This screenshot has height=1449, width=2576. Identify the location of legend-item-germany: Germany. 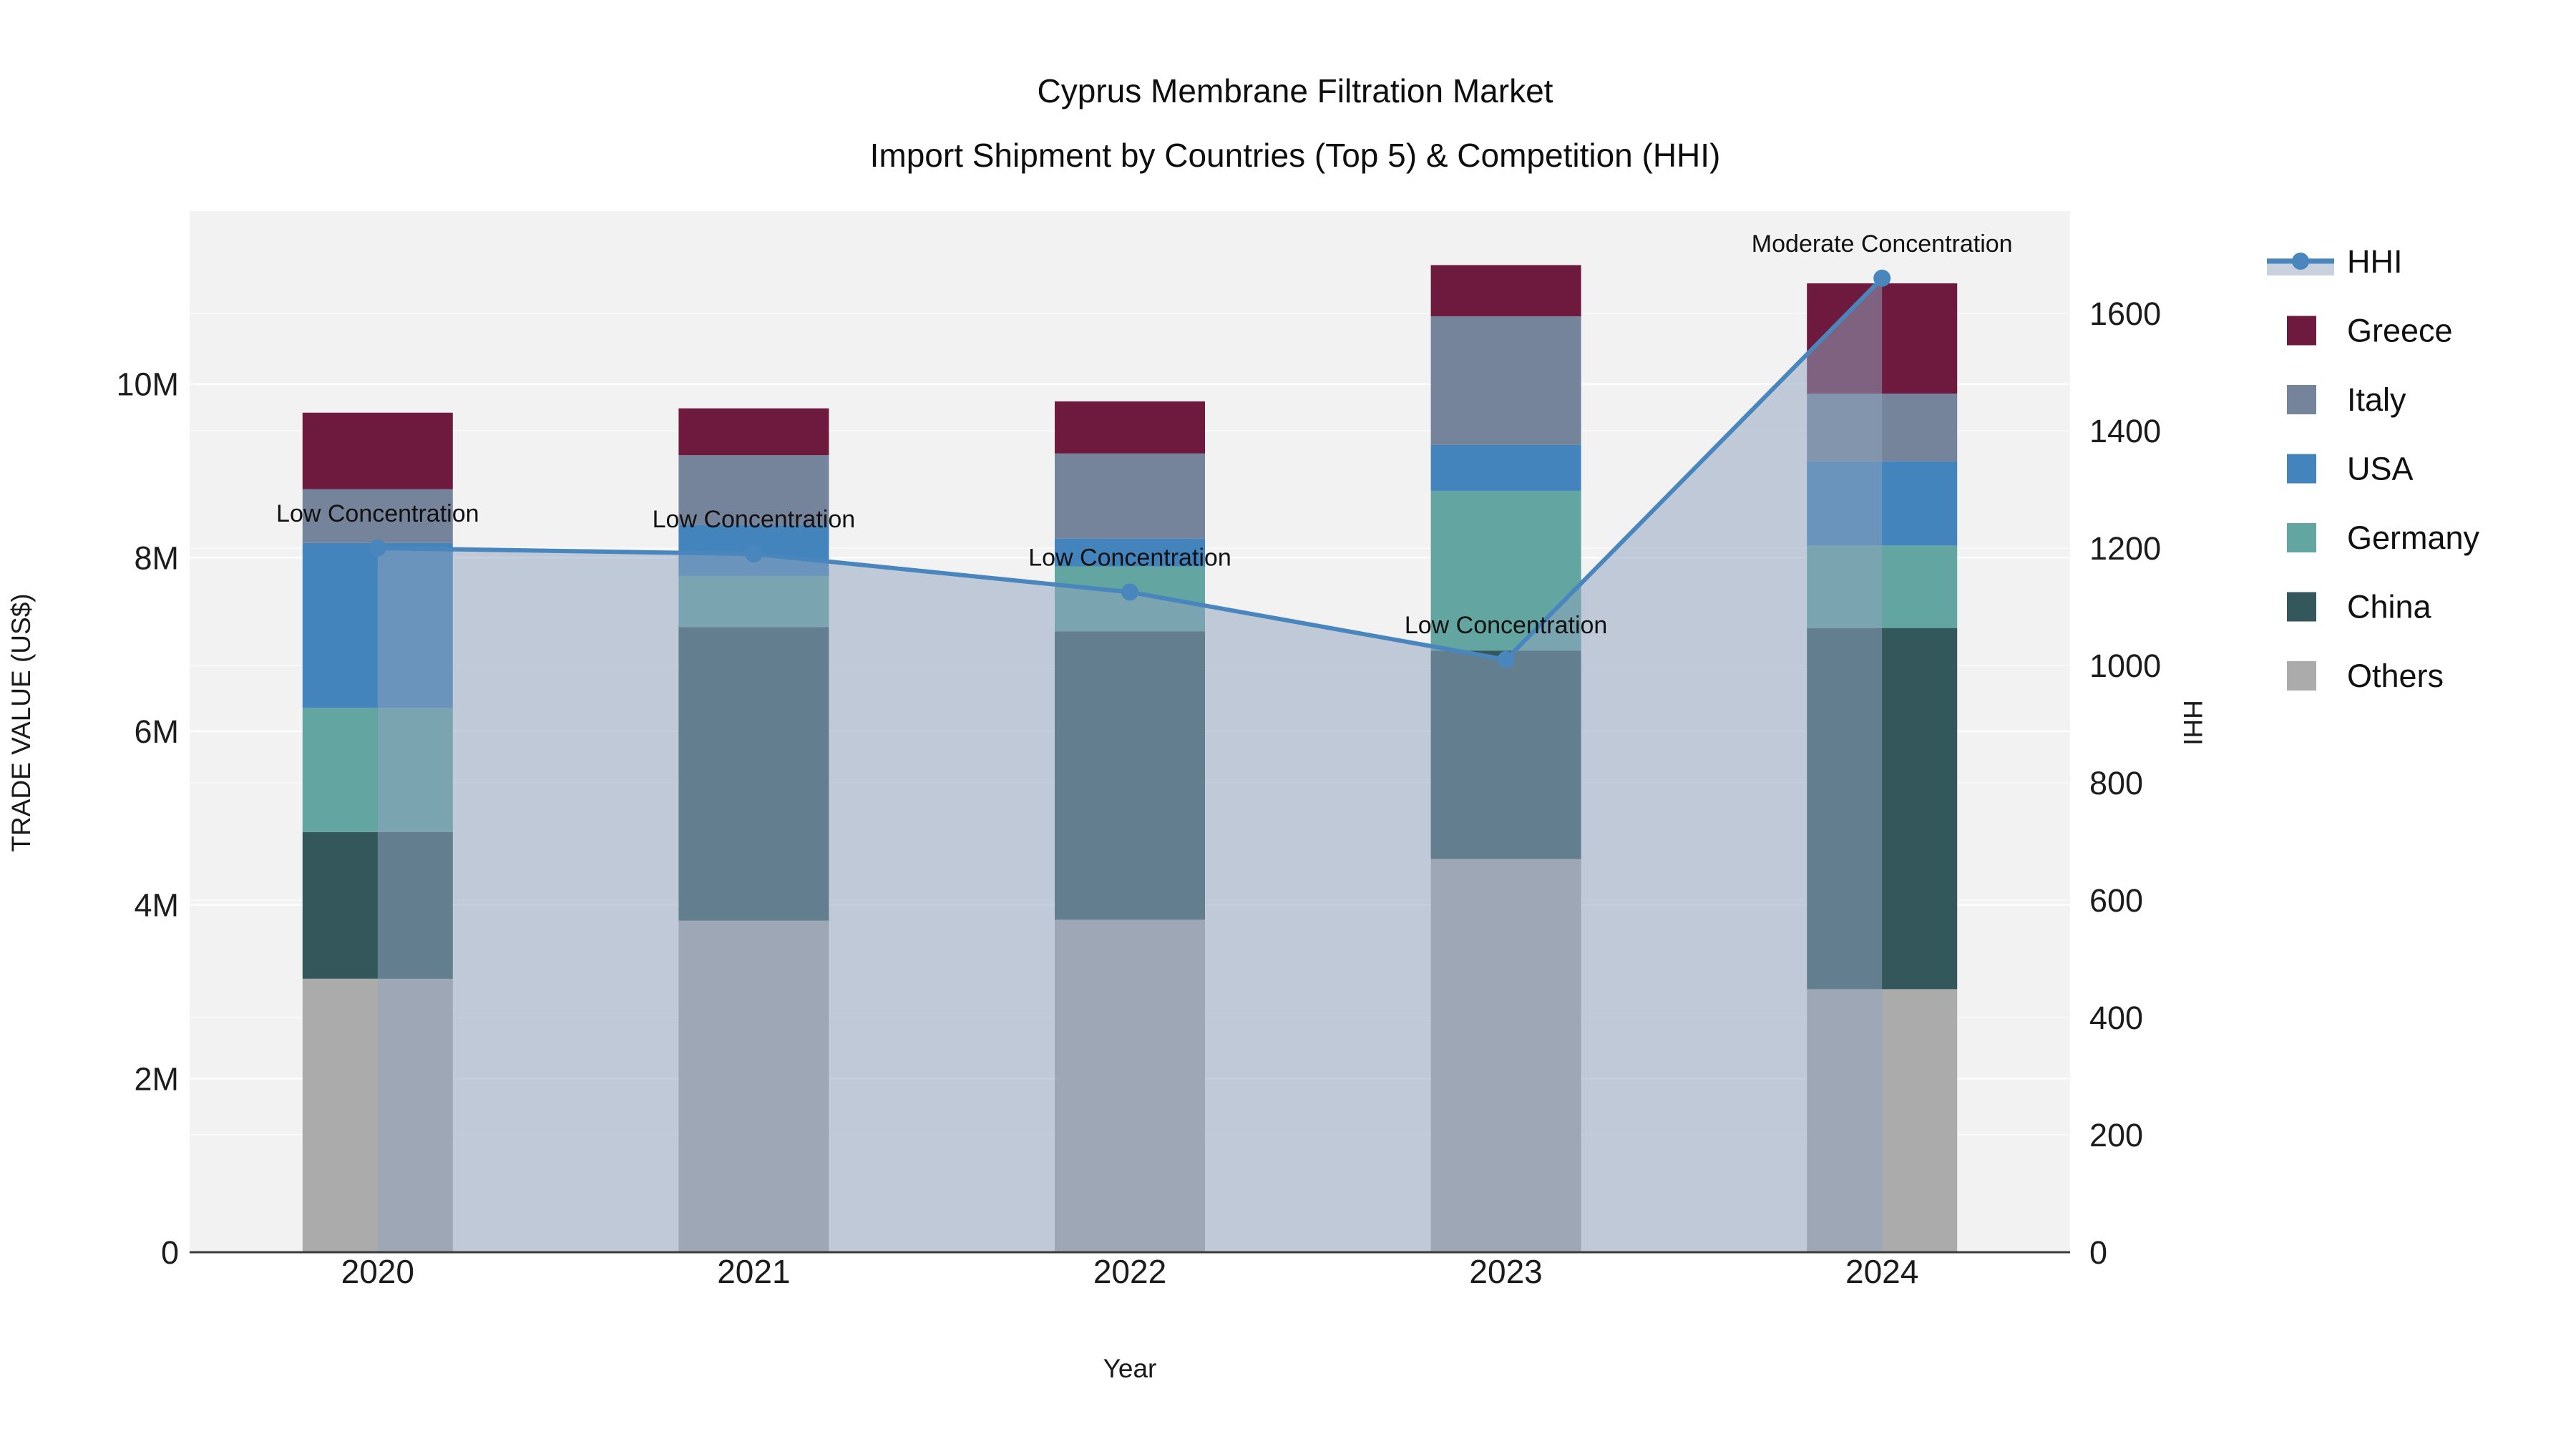
(2383, 537).